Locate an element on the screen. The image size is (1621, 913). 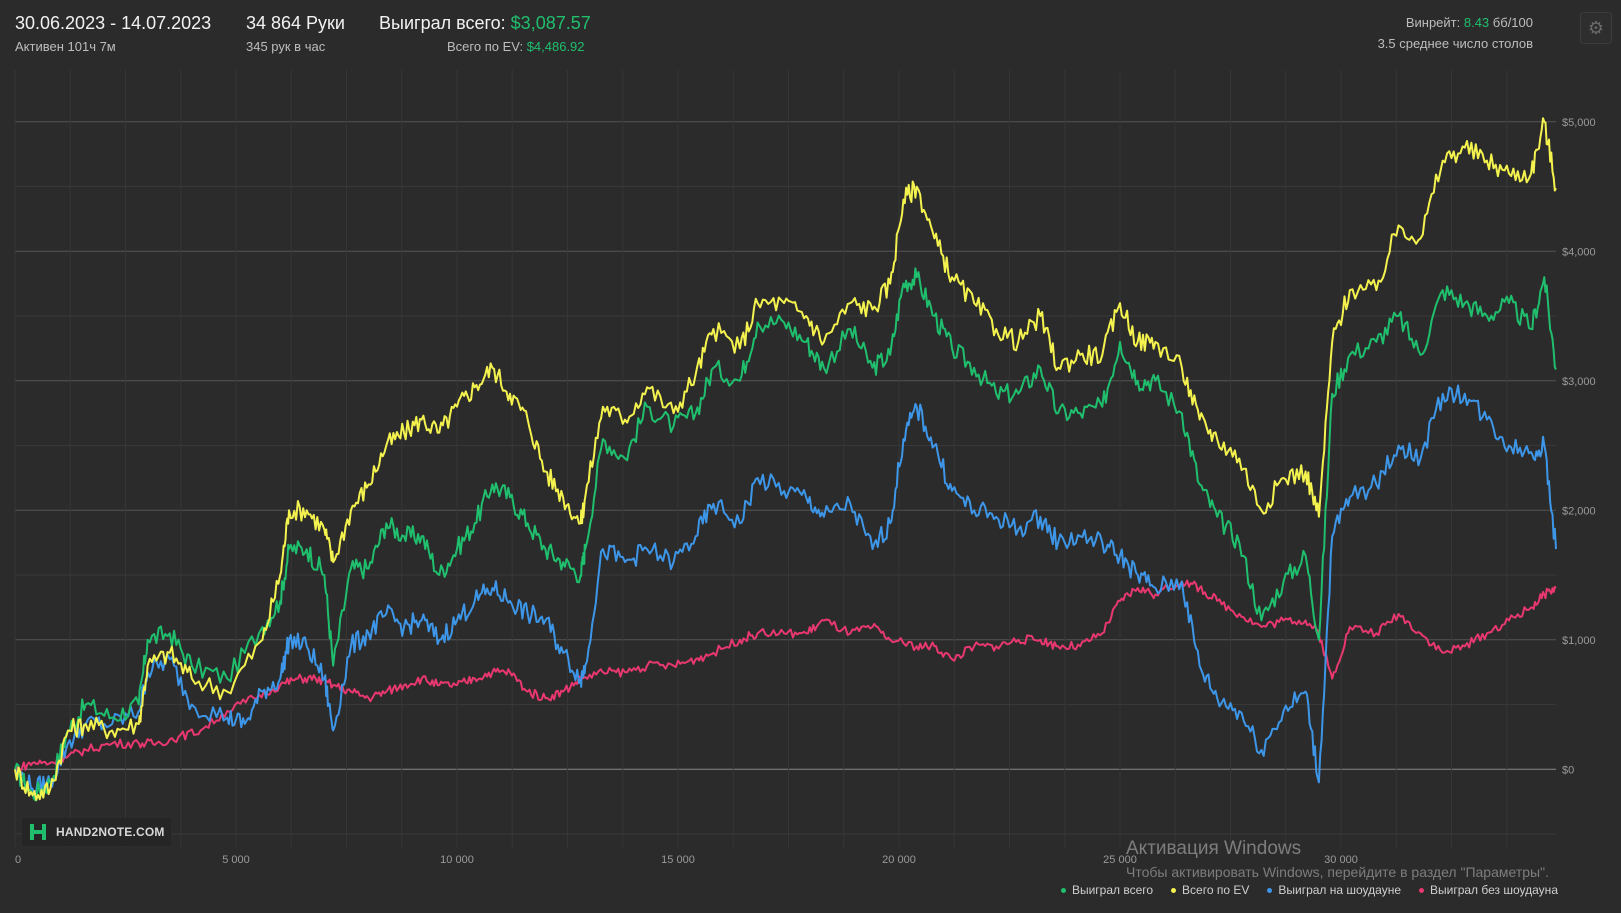
ev-total: Всего по EV: $4,486.92 is located at coordinates (516, 46).